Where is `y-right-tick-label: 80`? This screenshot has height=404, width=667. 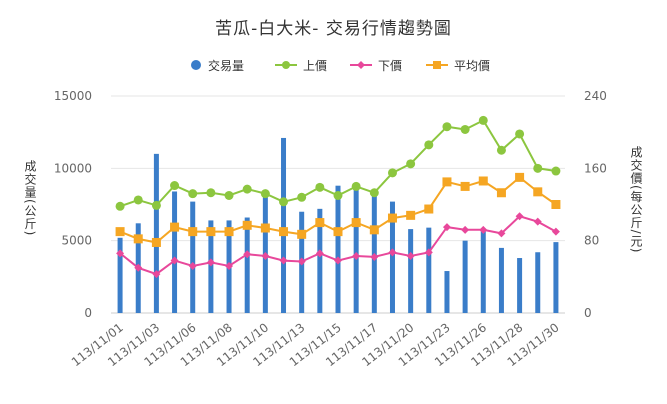 y-right-tick-label: 80 is located at coordinates (591, 241).